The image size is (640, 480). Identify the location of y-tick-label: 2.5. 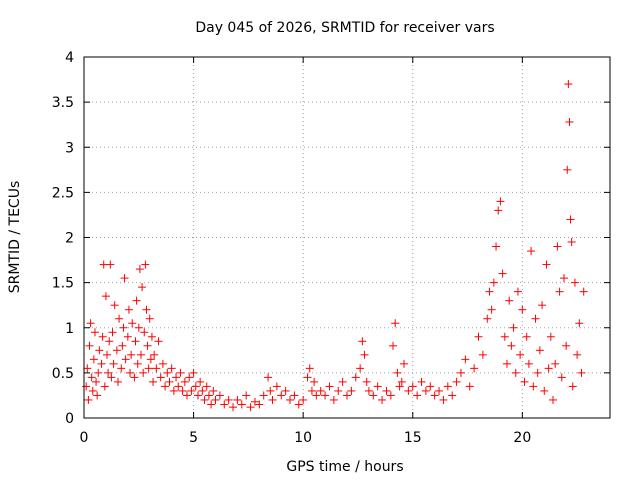
(63, 193).